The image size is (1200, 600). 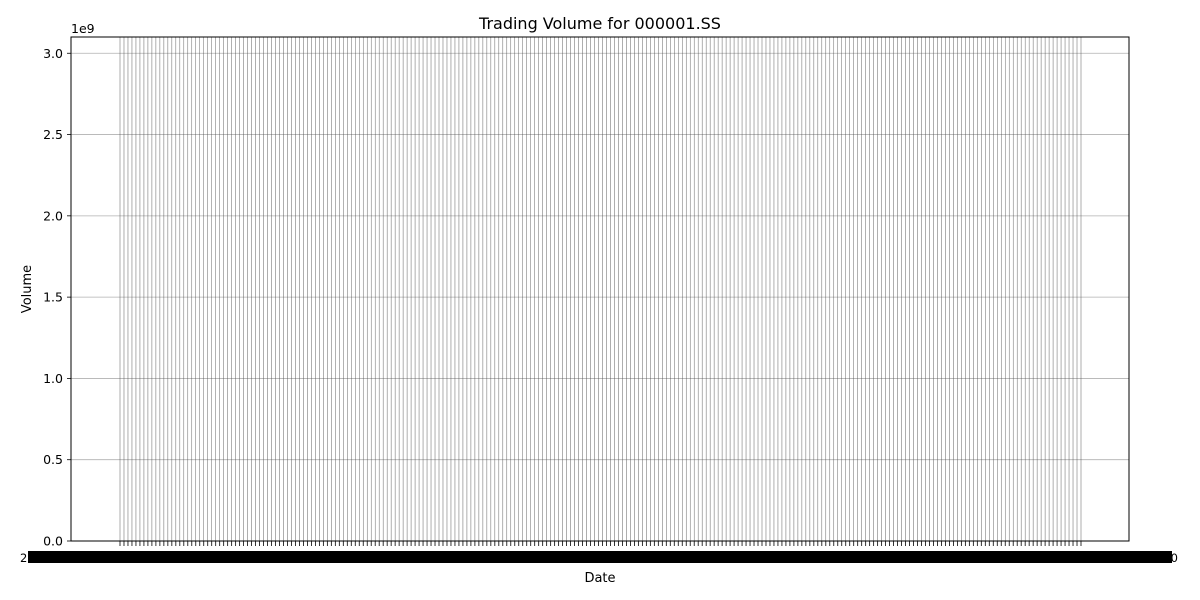 I want to click on x-ticks, so click(x=600, y=552).